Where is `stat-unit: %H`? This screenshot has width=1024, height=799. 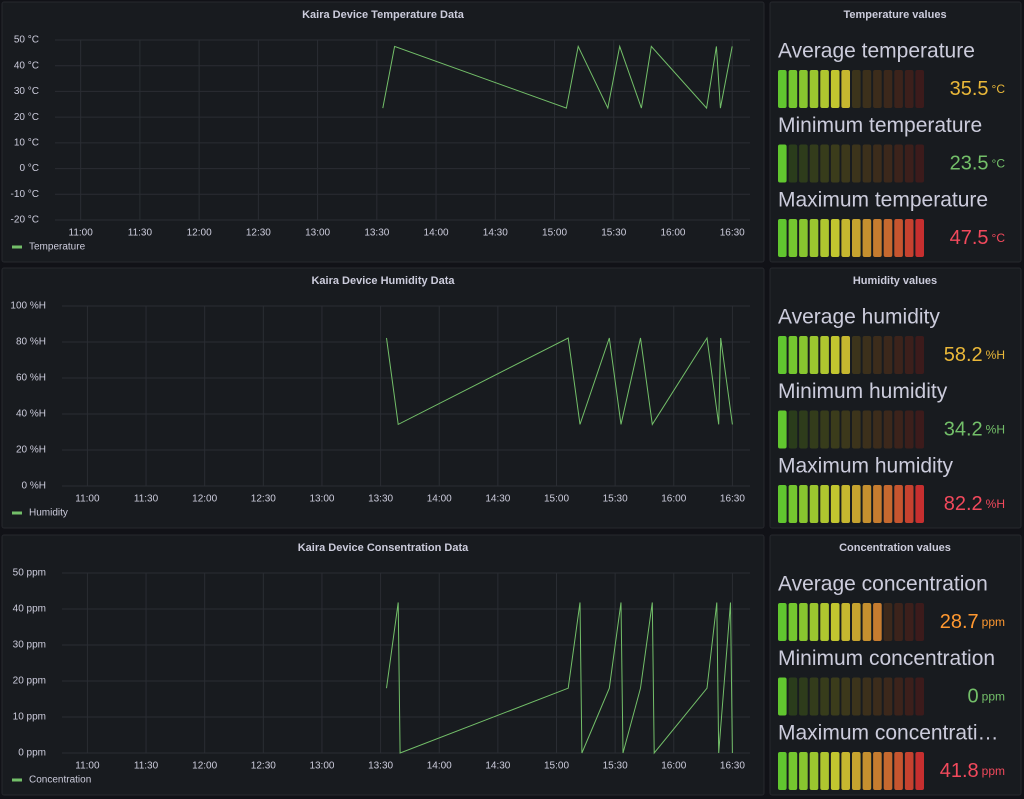
stat-unit: %H is located at coordinates (995, 504).